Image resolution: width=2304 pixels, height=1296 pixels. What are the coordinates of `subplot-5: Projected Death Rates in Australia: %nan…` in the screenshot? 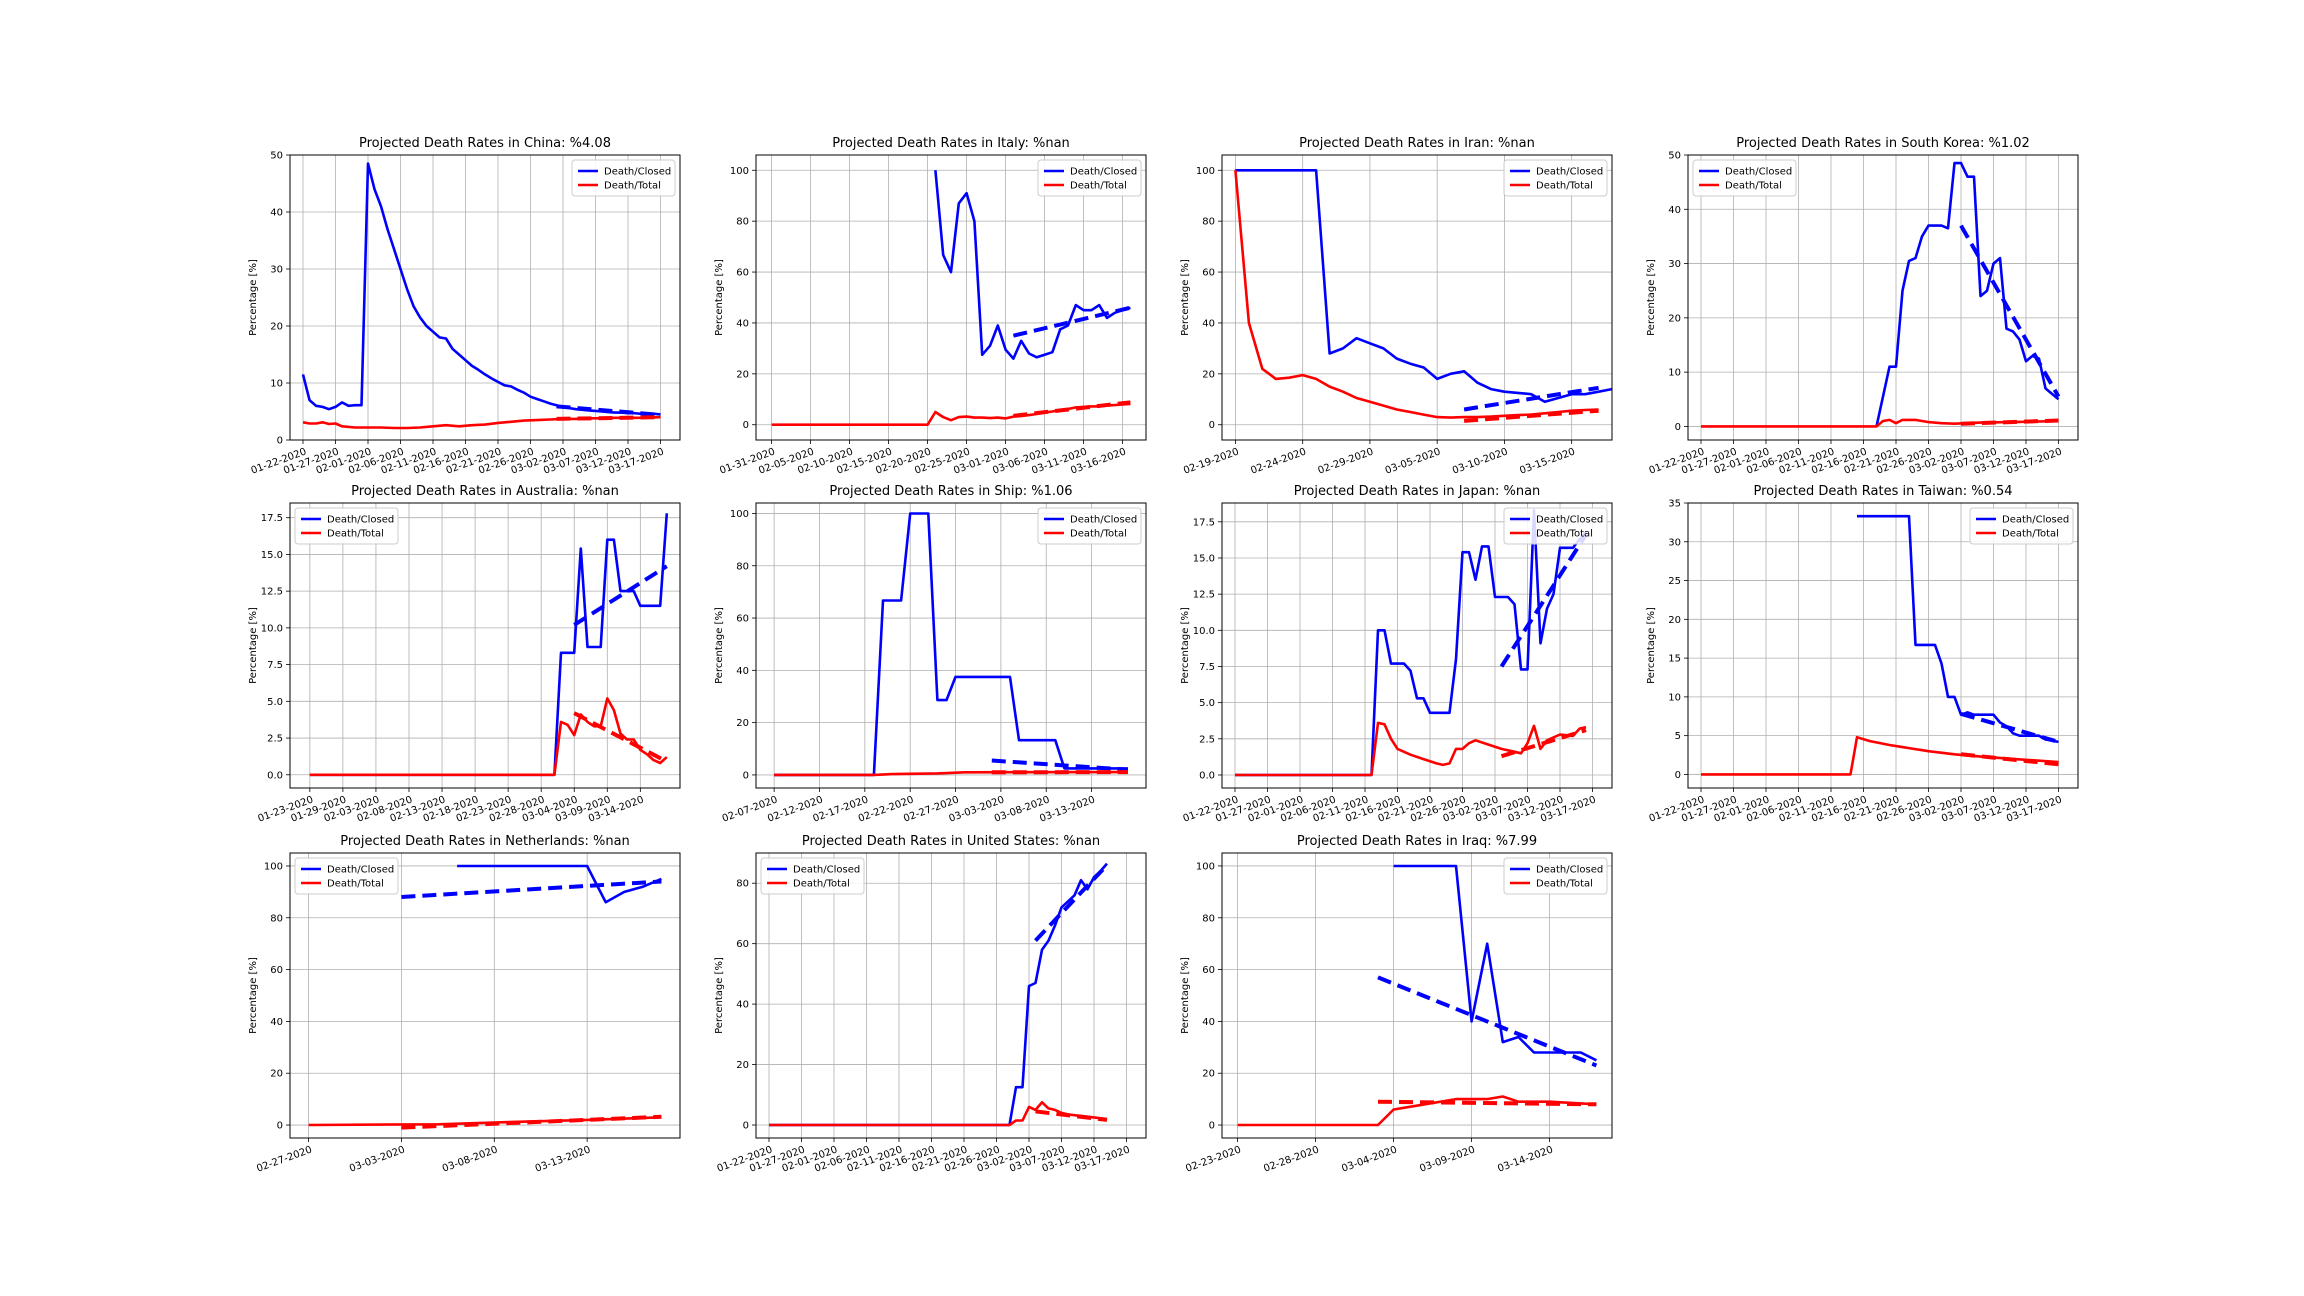 It's located at (464, 654).